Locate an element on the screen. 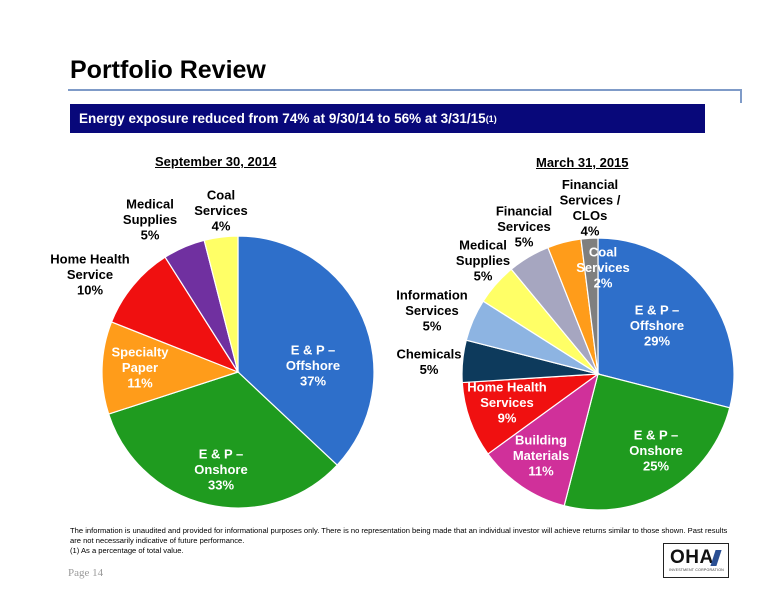 This screenshot has width=776, height=600. slice-label: Information Services 5% is located at coordinates (432, 311).